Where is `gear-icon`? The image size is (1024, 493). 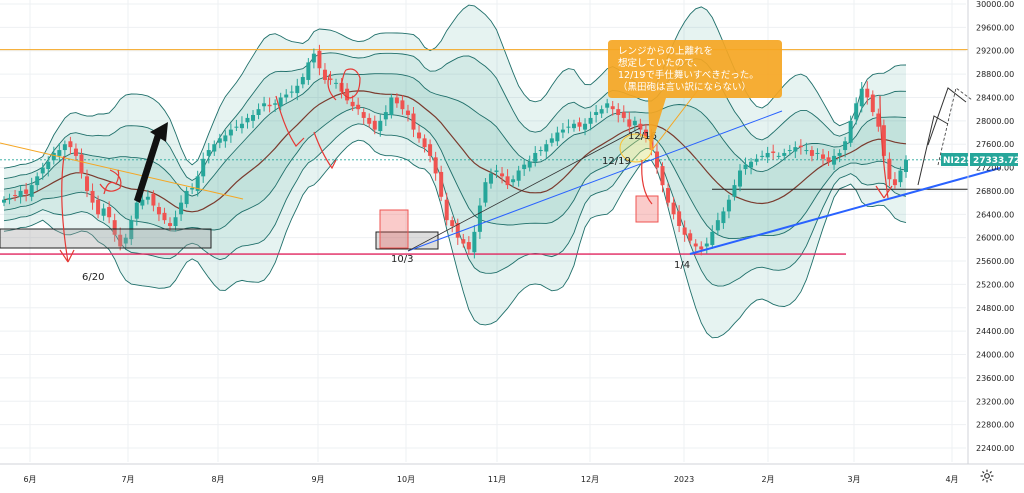
gear-icon is located at coordinates (987, 476).